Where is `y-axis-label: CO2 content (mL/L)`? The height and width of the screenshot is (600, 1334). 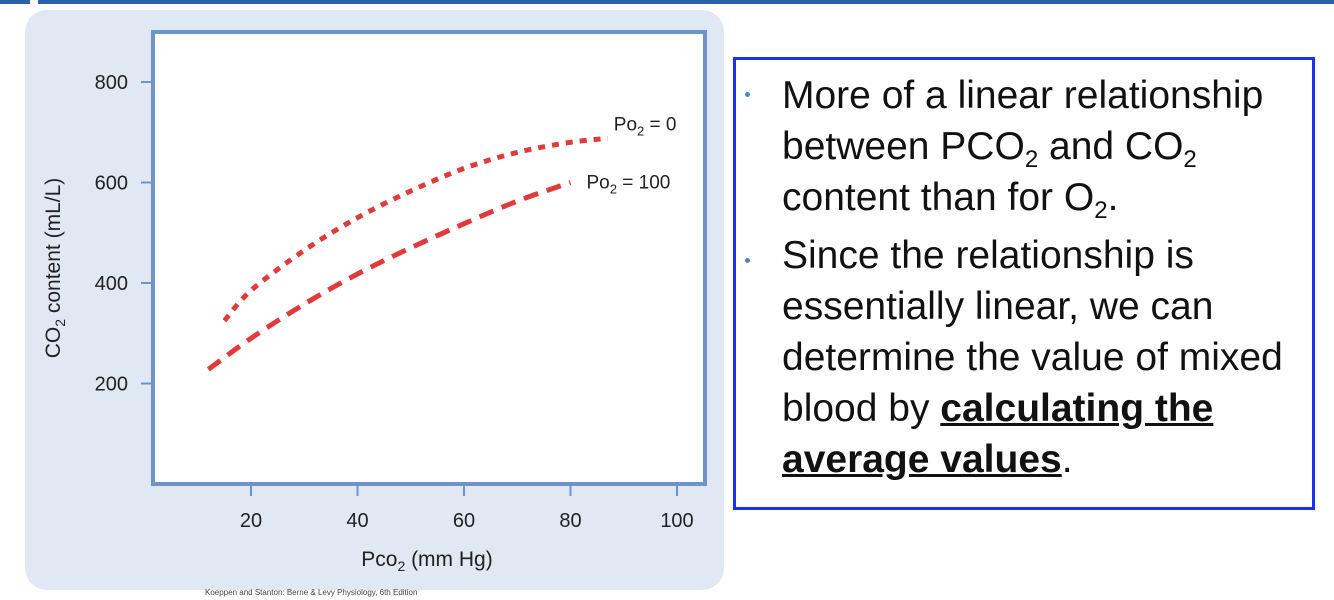 y-axis-label: CO2 content (mL/L) is located at coordinates (55, 268).